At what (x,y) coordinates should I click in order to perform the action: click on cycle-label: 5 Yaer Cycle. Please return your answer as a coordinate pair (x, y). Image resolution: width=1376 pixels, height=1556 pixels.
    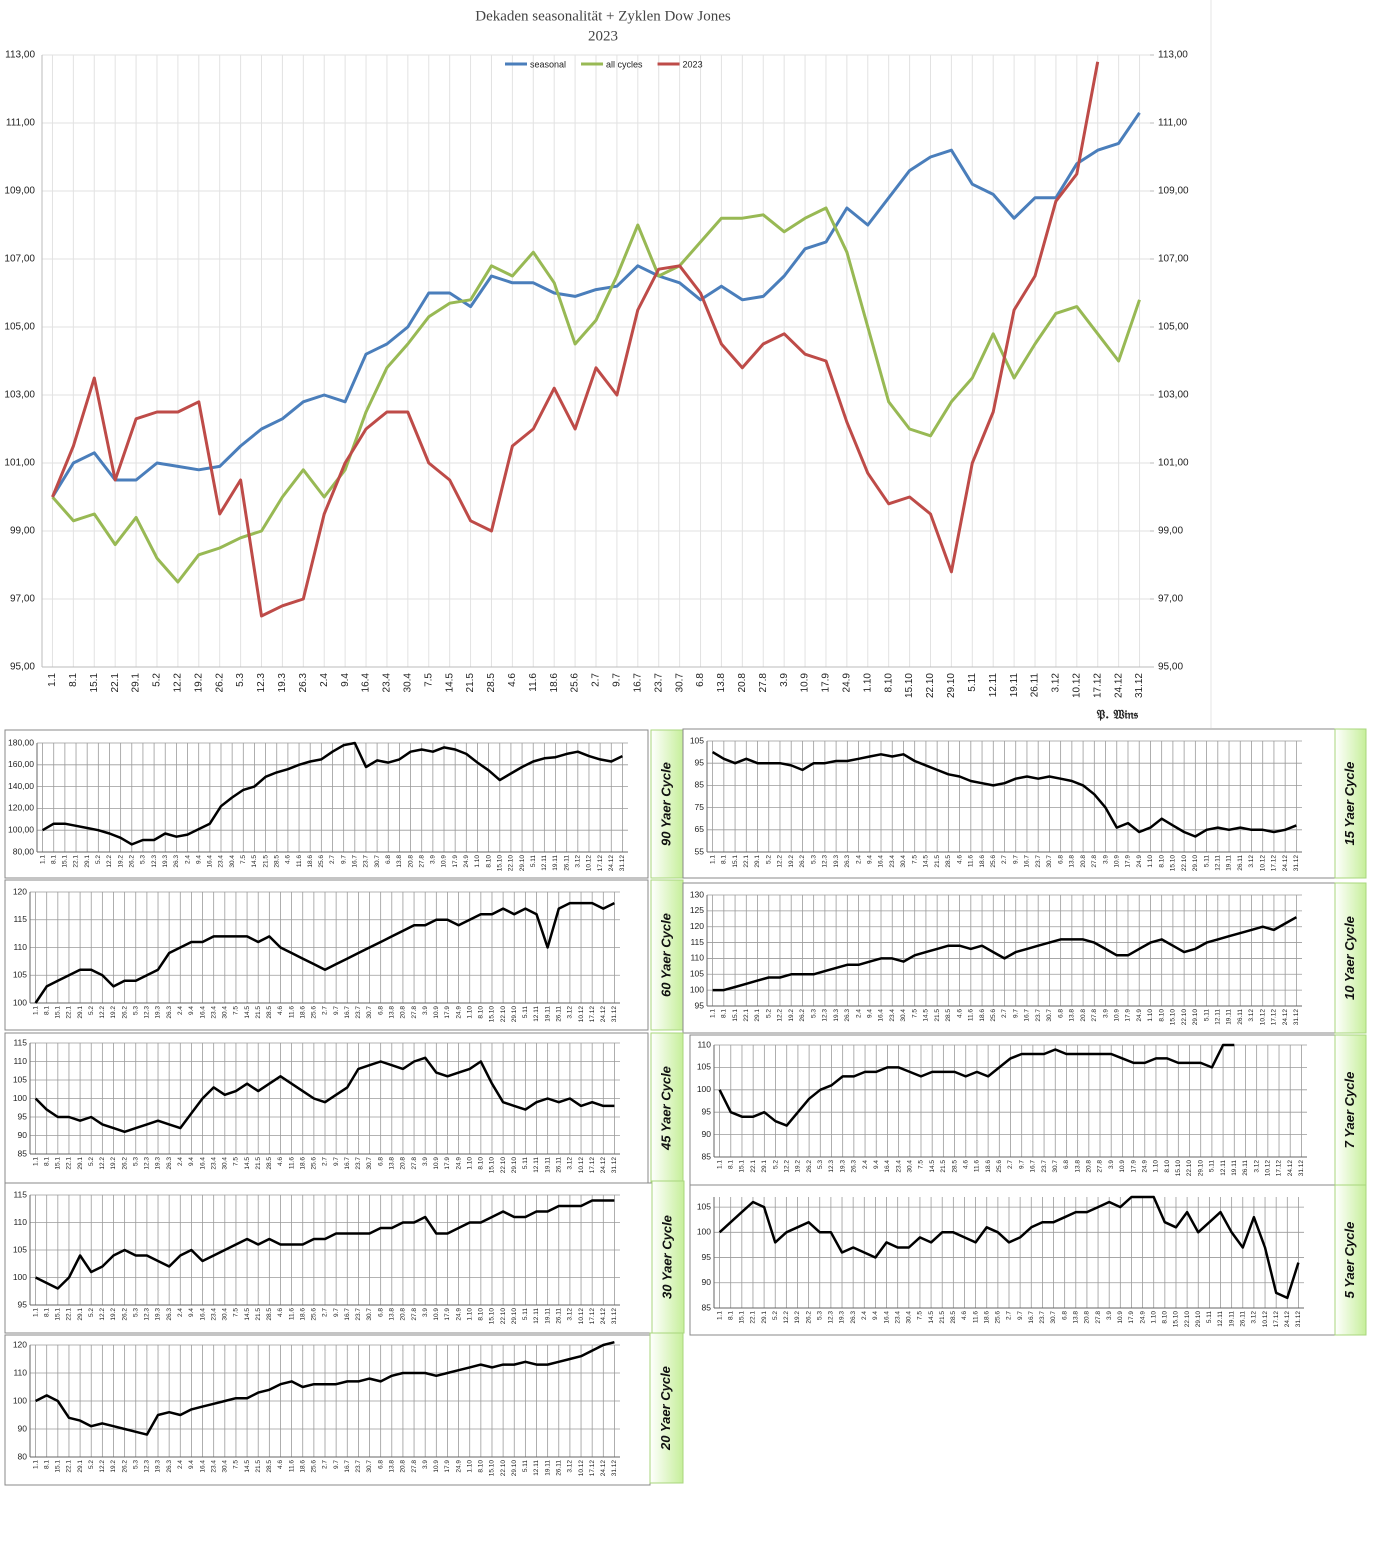
    Looking at the image, I should click on (1349, 1260).